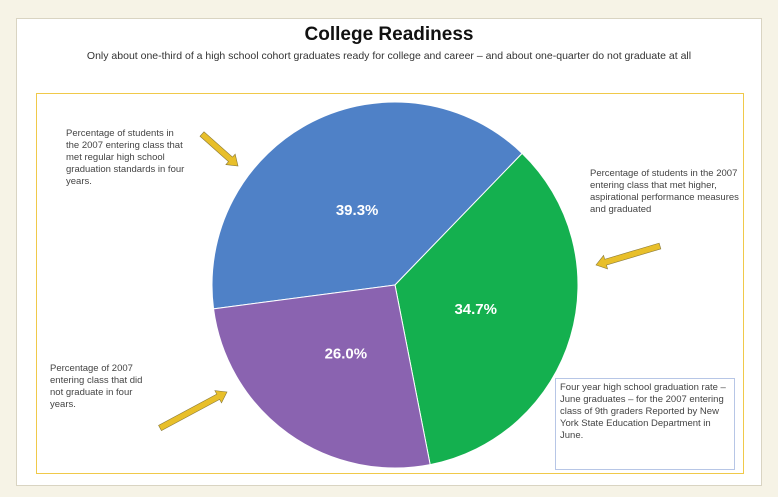 The image size is (778, 497). I want to click on slice-label: 39.3%, so click(357, 210).